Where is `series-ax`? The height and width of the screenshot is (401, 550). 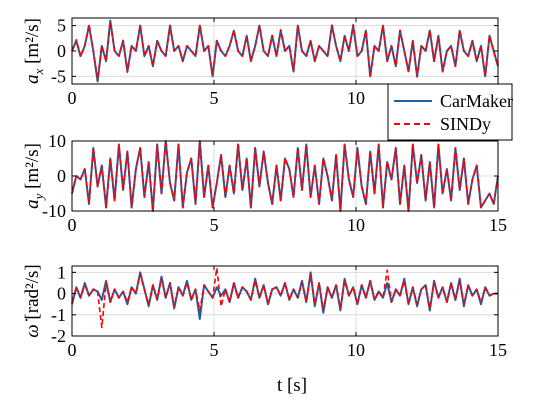 series-ax is located at coordinates (285, 51).